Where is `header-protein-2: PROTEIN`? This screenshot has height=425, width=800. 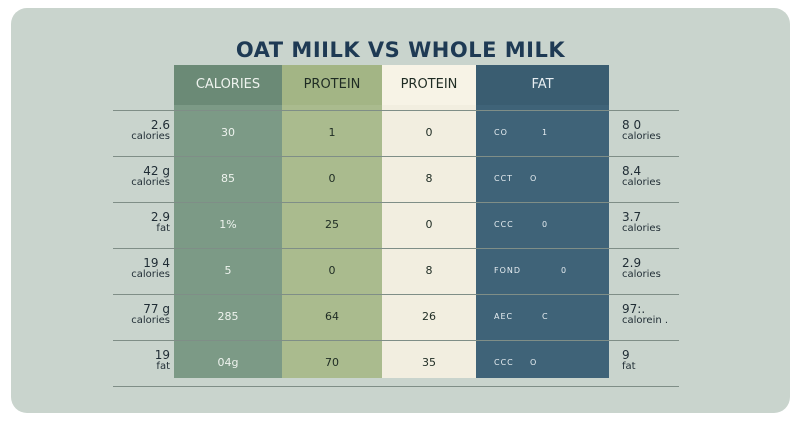
header-protein-2: PROTEIN is located at coordinates (429, 84).